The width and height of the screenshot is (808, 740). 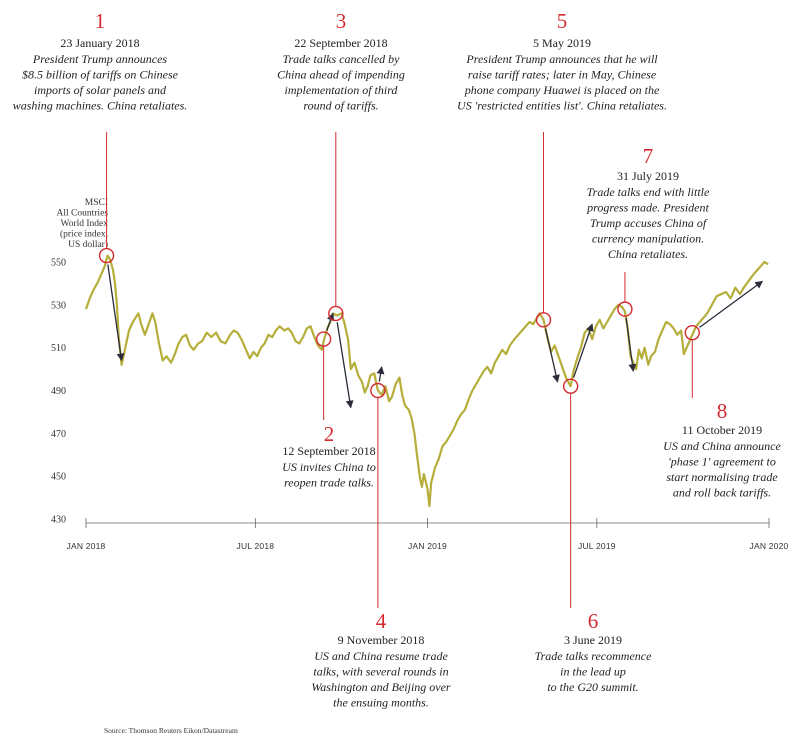 What do you see at coordinates (328, 451) in the screenshot?
I see `annotation-date: 12 September 2018` at bounding box center [328, 451].